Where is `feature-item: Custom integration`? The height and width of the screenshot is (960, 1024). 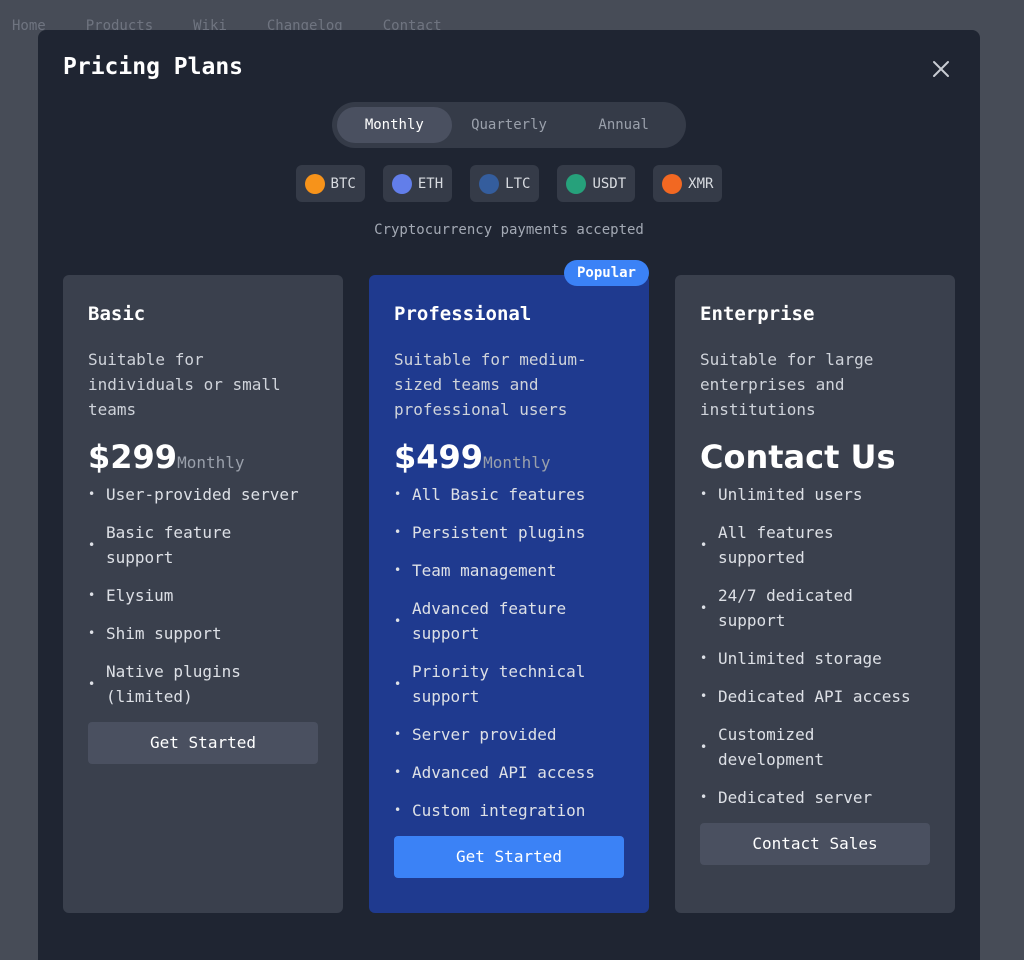 feature-item: Custom integration is located at coordinates (509, 810).